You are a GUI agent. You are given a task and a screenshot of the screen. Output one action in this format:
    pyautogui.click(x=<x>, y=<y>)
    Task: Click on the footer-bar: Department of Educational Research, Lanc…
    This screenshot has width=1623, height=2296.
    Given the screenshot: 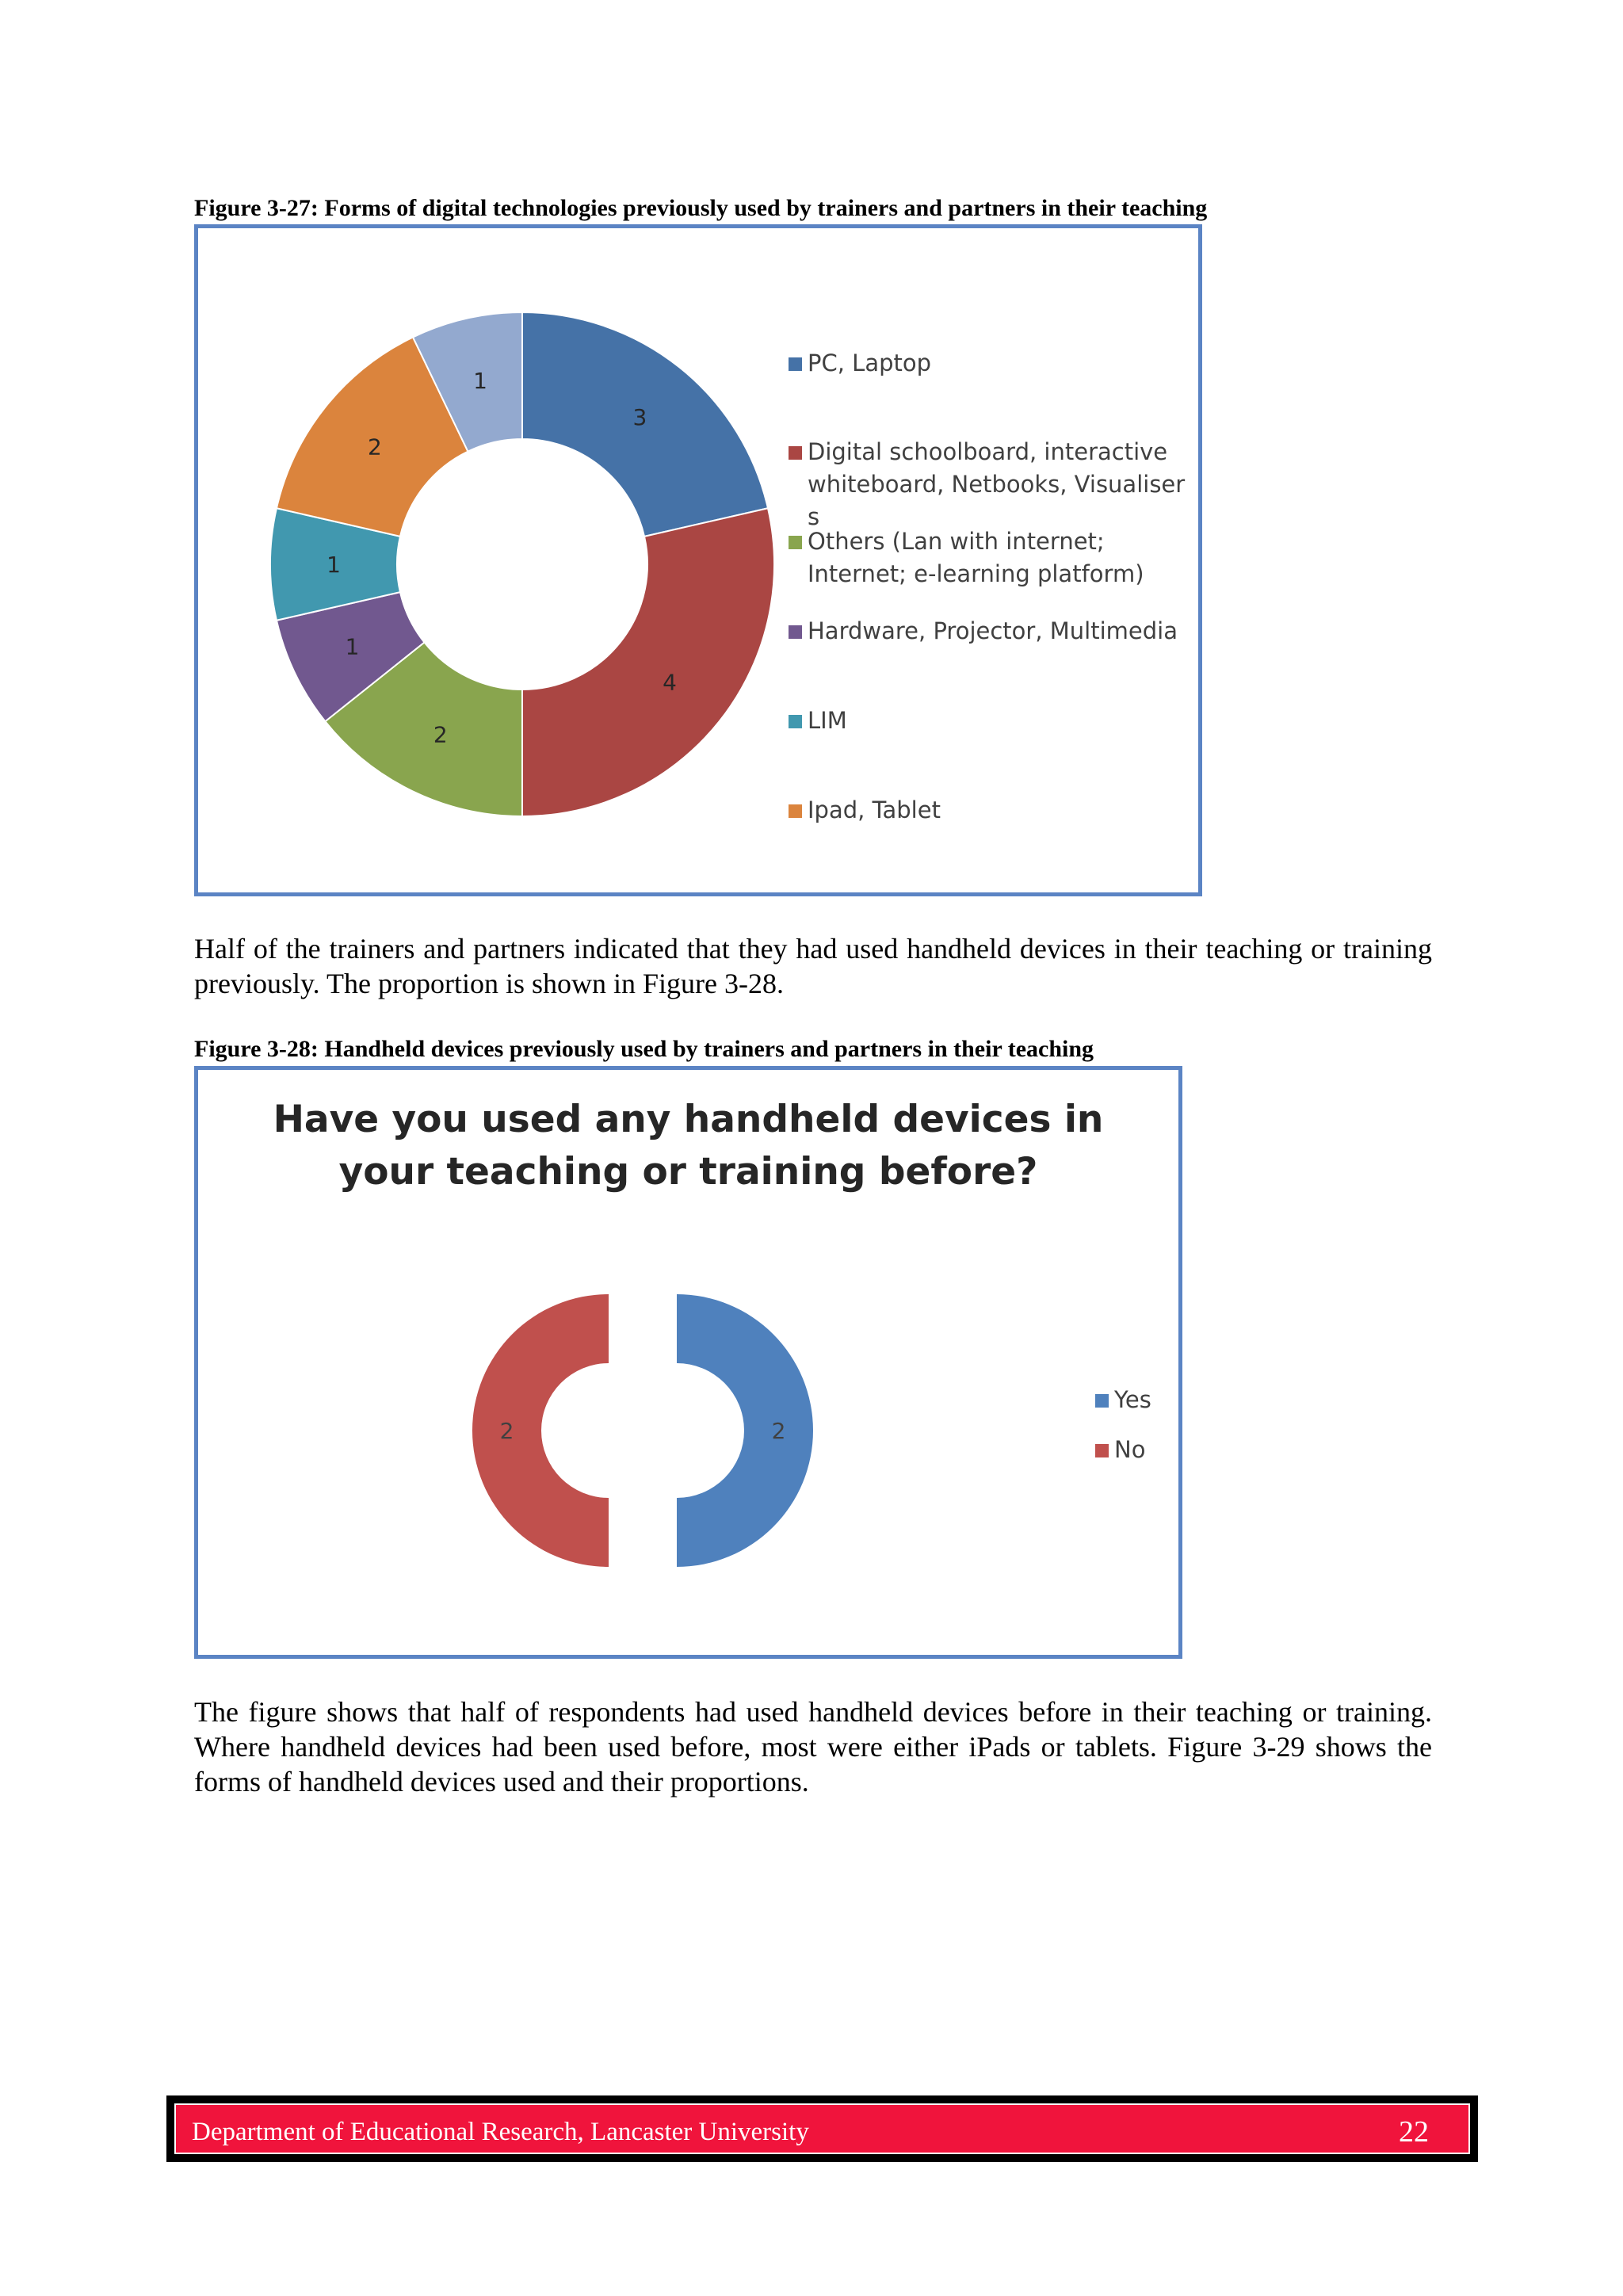 What is the action you would take?
    pyautogui.click(x=822, y=2128)
    